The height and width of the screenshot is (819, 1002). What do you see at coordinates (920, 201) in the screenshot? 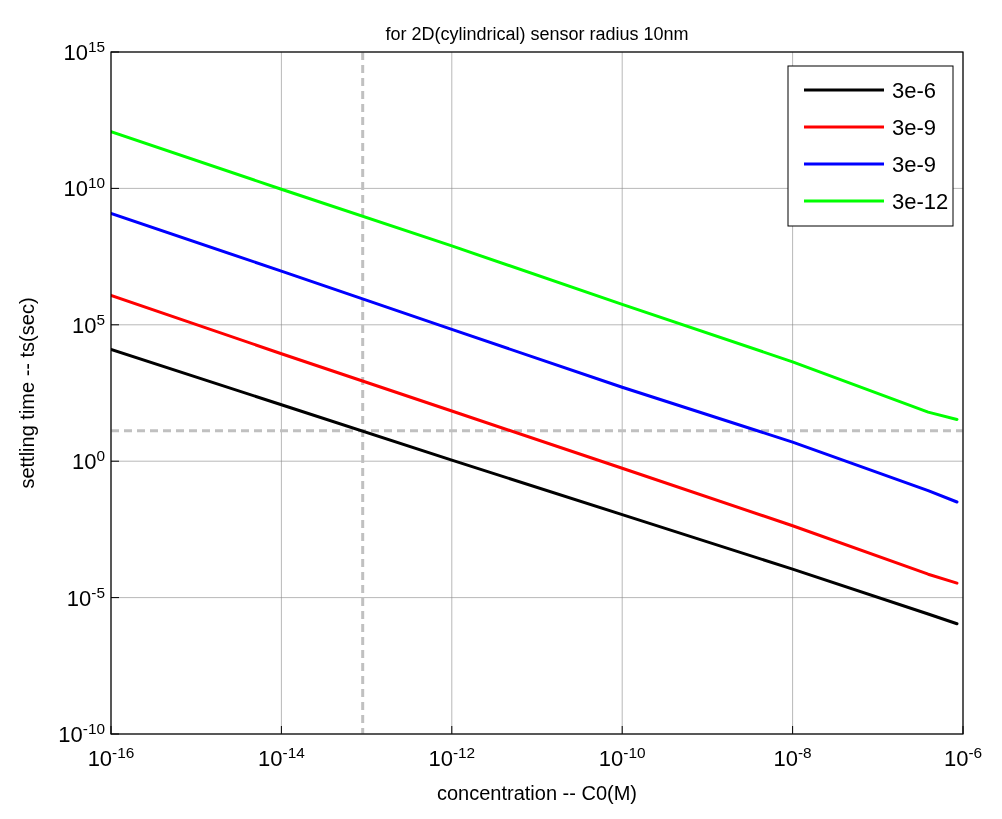
I see `legend-label: 3e-12` at bounding box center [920, 201].